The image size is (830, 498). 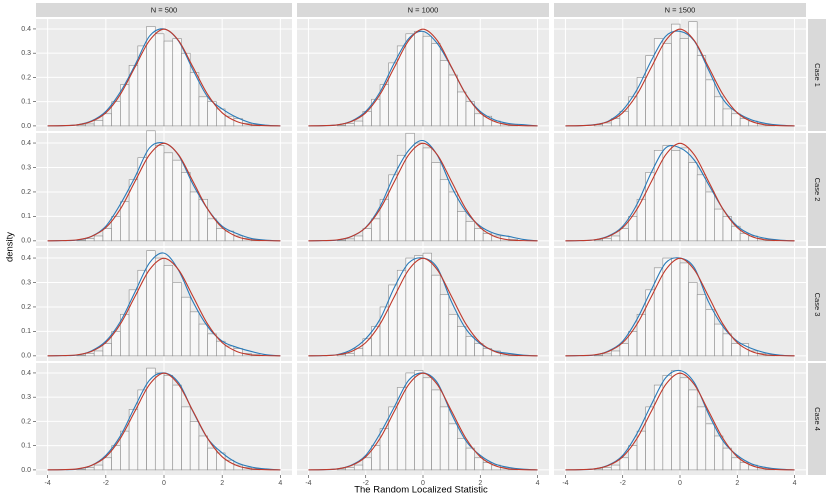 I want to click on facet-label: N = 1000, so click(x=423, y=9).